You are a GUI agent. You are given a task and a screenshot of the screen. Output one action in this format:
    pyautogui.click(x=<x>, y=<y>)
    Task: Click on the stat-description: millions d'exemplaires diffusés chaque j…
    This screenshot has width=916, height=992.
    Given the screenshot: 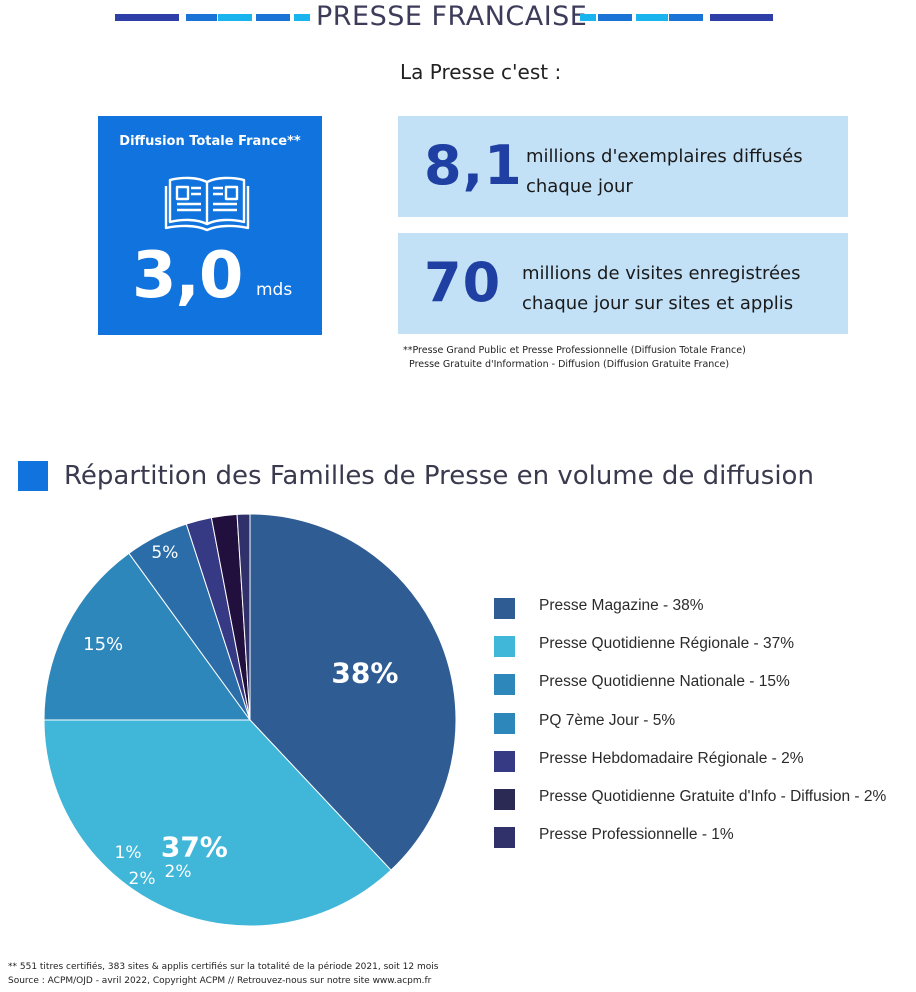 What is the action you would take?
    pyautogui.click(x=681, y=172)
    